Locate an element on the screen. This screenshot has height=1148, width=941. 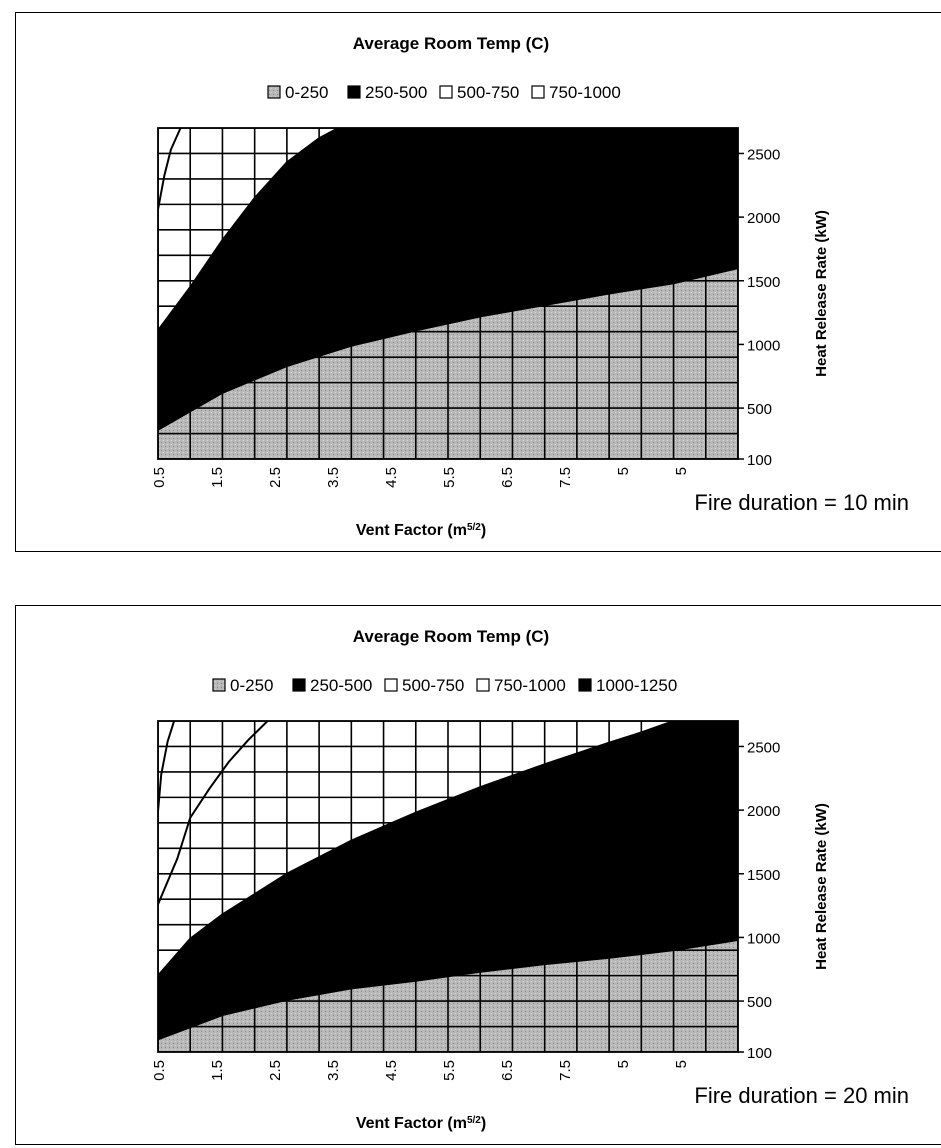
fire-duration-annotation: Fire duration = 10 min is located at coordinates (801, 502).